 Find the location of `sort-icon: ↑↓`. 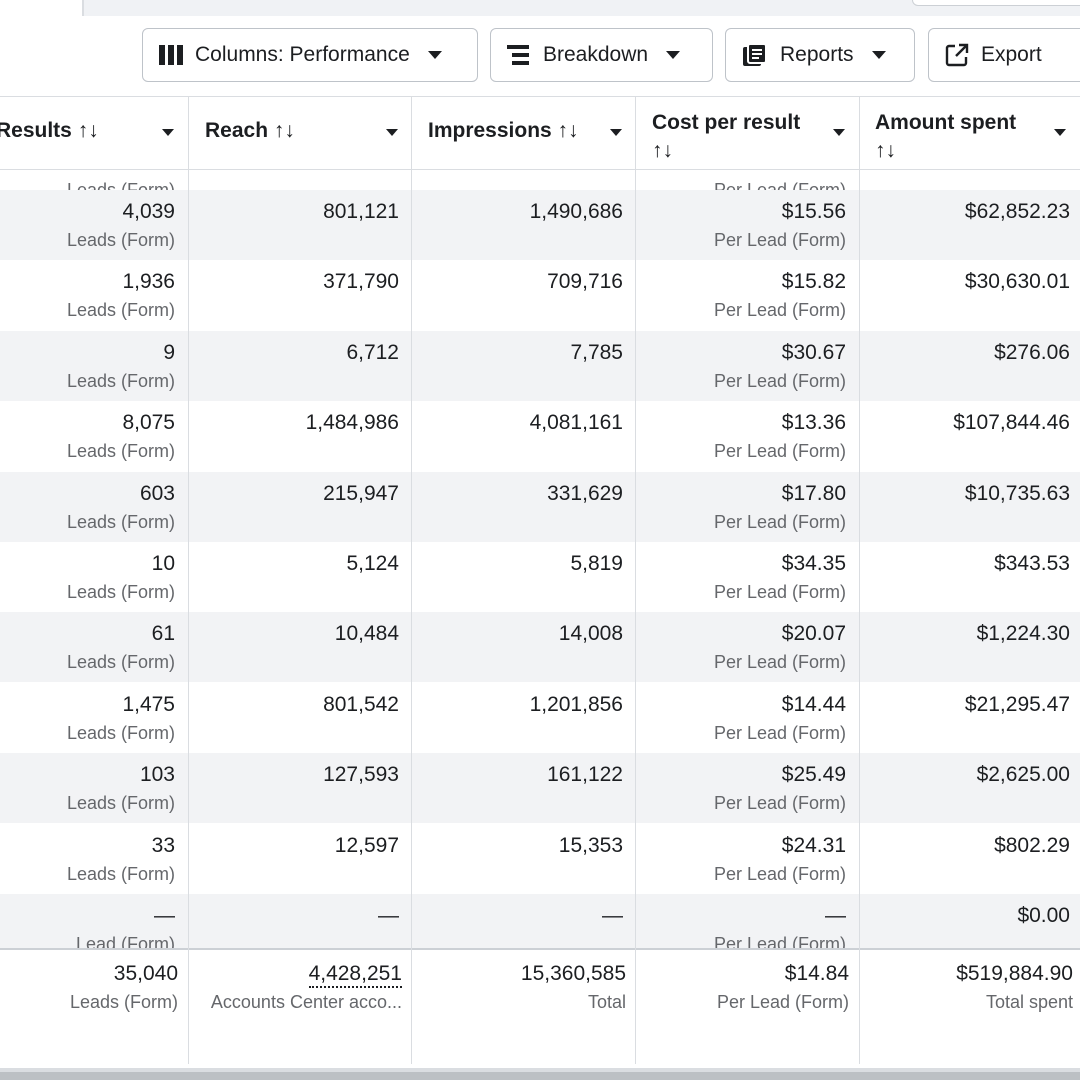

sort-icon: ↑↓ is located at coordinates (662, 150).